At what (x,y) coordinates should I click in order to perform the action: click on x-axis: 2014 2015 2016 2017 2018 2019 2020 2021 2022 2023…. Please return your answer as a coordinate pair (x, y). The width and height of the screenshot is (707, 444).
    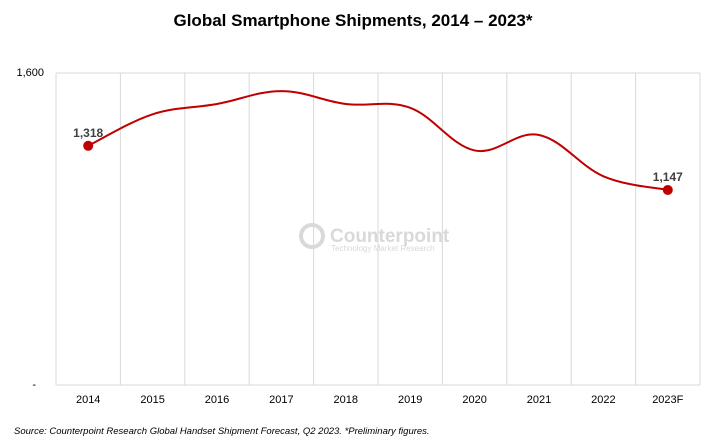
    Looking at the image, I should click on (380, 400).